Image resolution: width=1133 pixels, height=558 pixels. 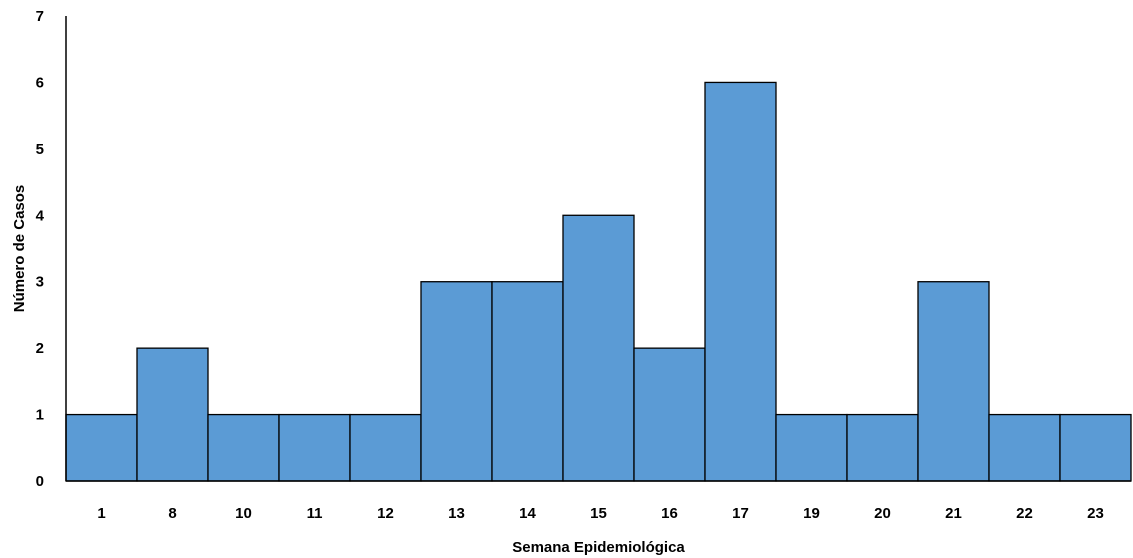 I want to click on y-tick-label: 6, so click(x=40, y=82).